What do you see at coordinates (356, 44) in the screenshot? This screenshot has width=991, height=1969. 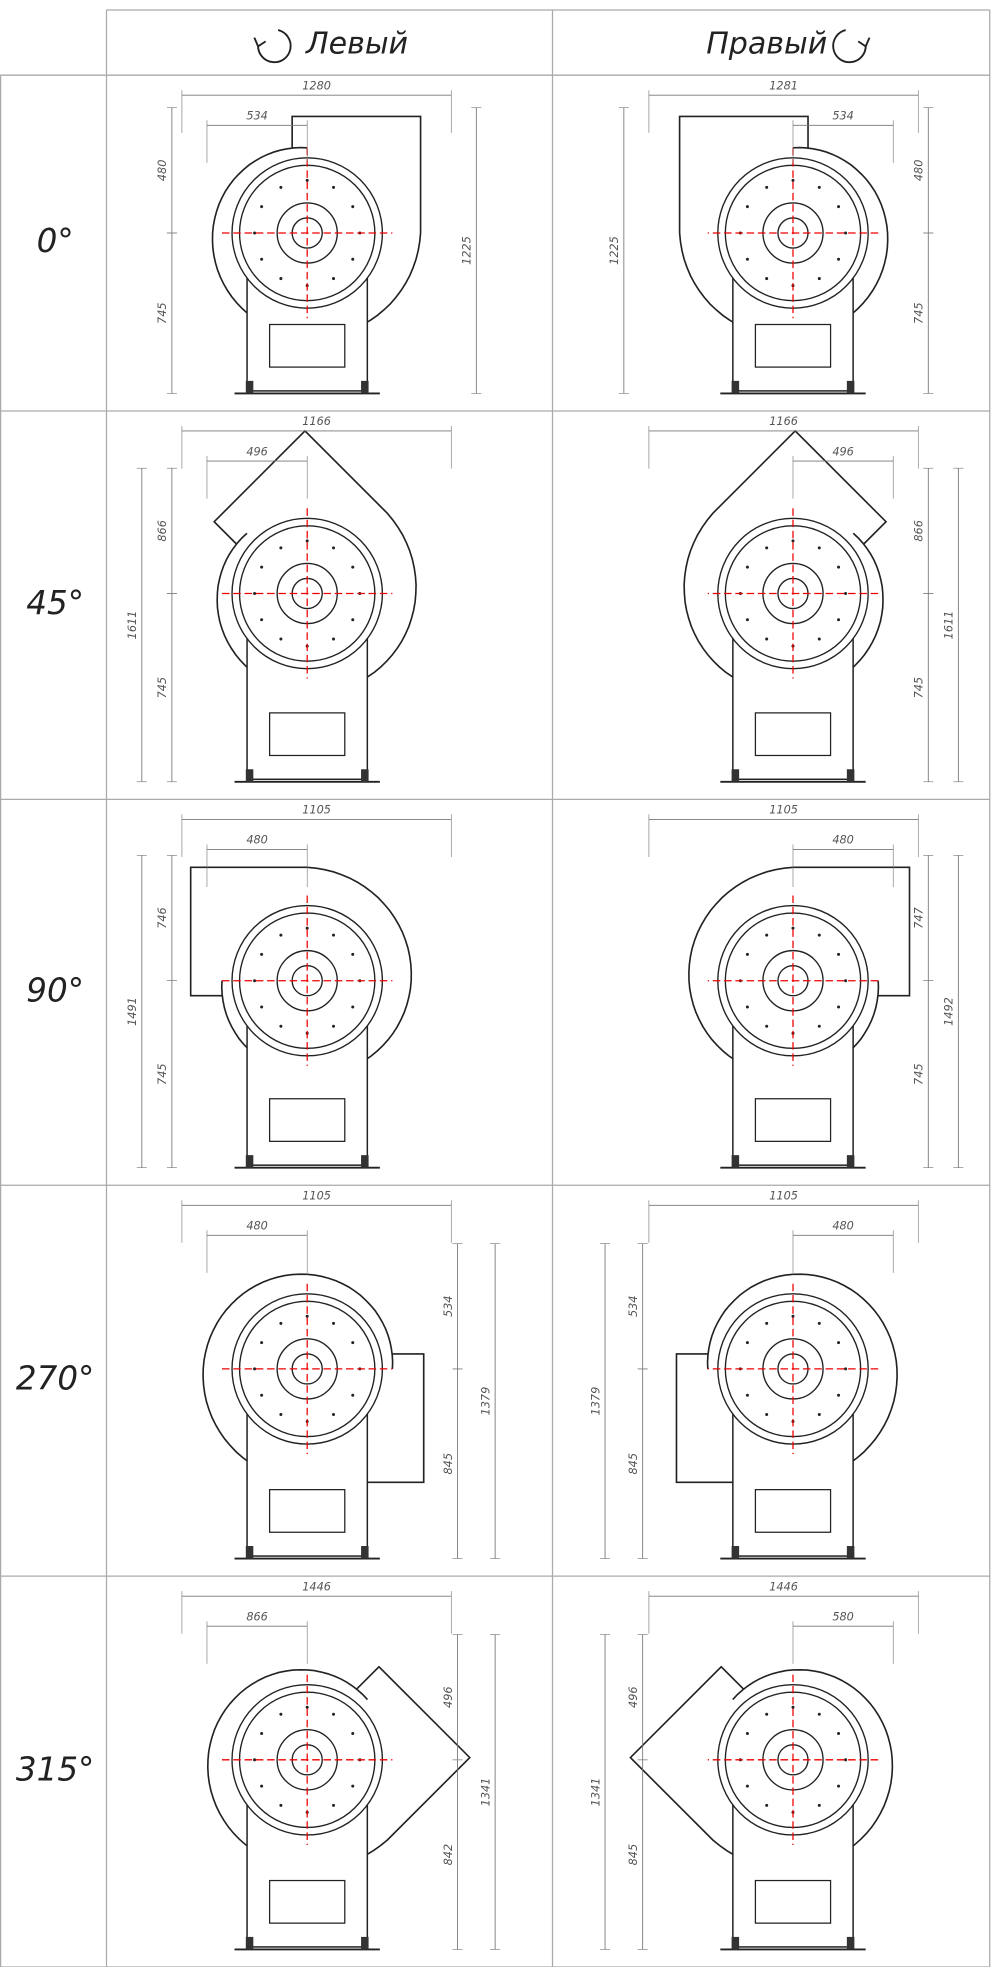 I see `column-header: Левый` at bounding box center [356, 44].